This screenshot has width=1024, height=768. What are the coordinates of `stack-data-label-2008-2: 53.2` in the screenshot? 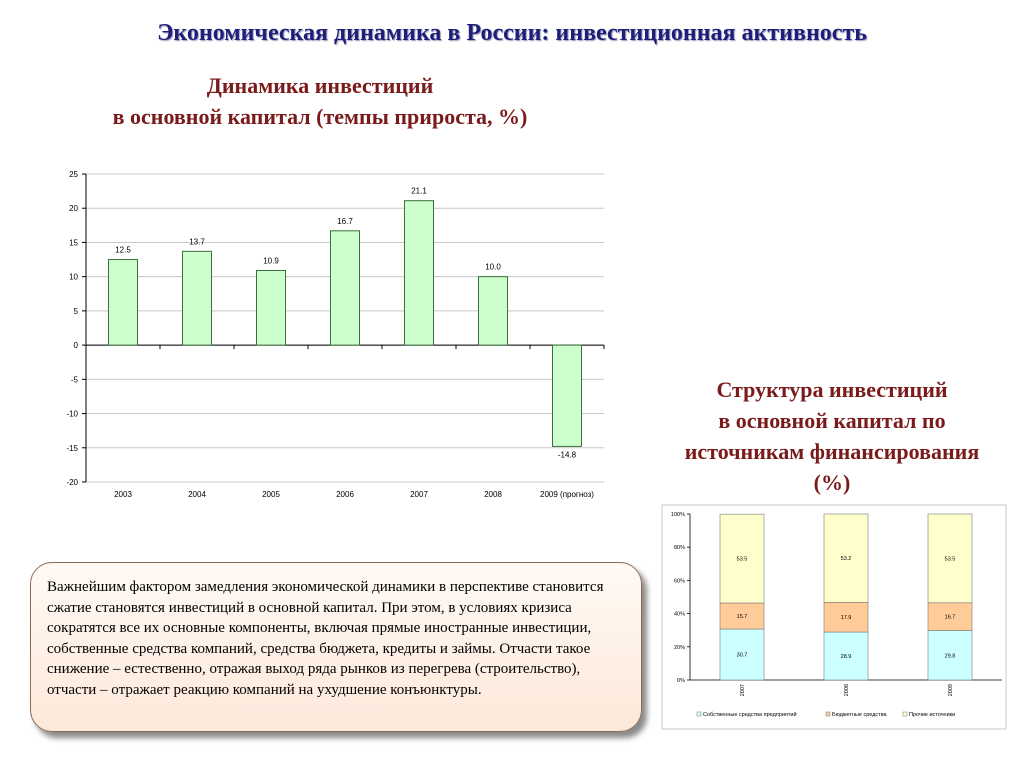 It's located at (846, 559).